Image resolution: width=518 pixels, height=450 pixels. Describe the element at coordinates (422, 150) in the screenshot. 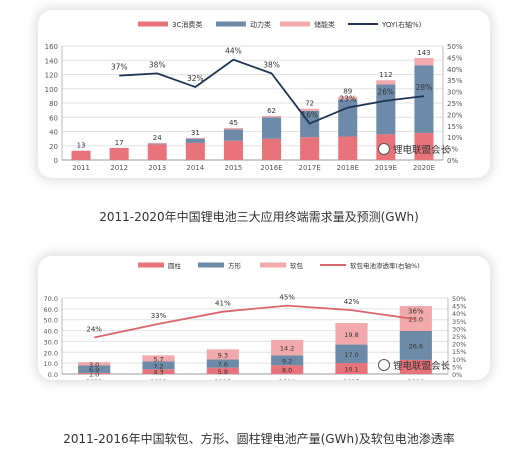

I see `watermark-label: 锂电联盟会长` at that location.